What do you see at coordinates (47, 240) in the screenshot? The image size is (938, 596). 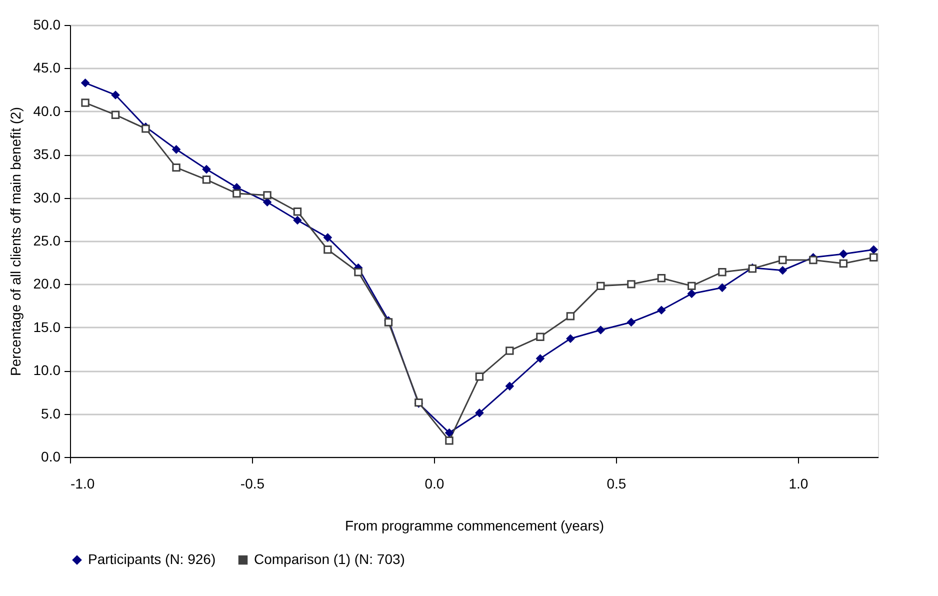 I see `y-tick-label: 25.0` at bounding box center [47, 240].